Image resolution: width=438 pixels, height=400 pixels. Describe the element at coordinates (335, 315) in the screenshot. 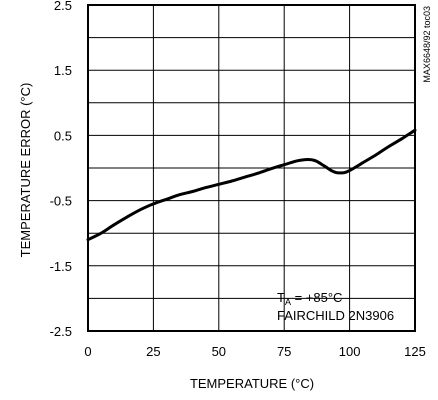

I see `device-annotation: FAIRCHILD 2N3906` at that location.